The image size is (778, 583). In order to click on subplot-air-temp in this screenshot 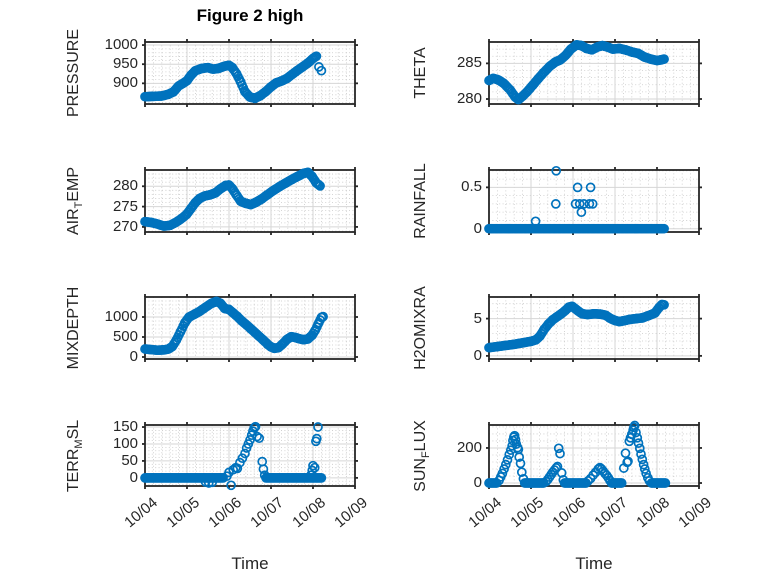, I will do `click(249, 201)`.